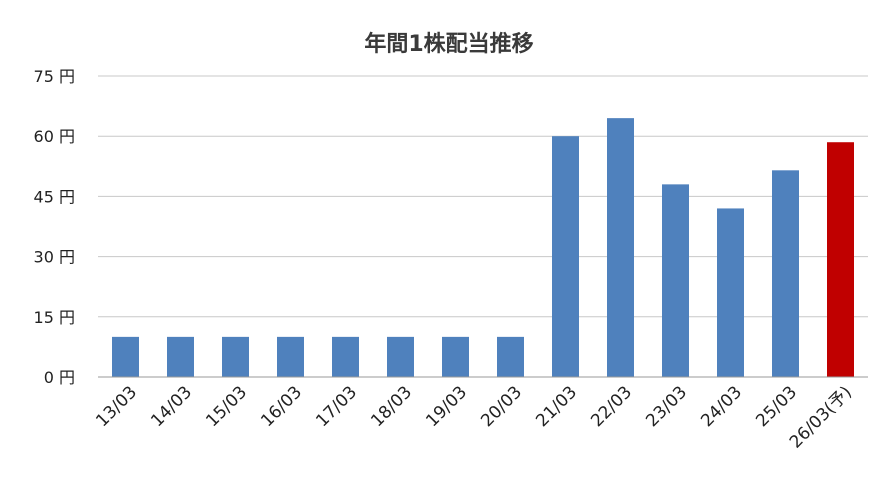  Describe the element at coordinates (501, 406) in the screenshot. I see `x-tick-label: 20/03` at that location.